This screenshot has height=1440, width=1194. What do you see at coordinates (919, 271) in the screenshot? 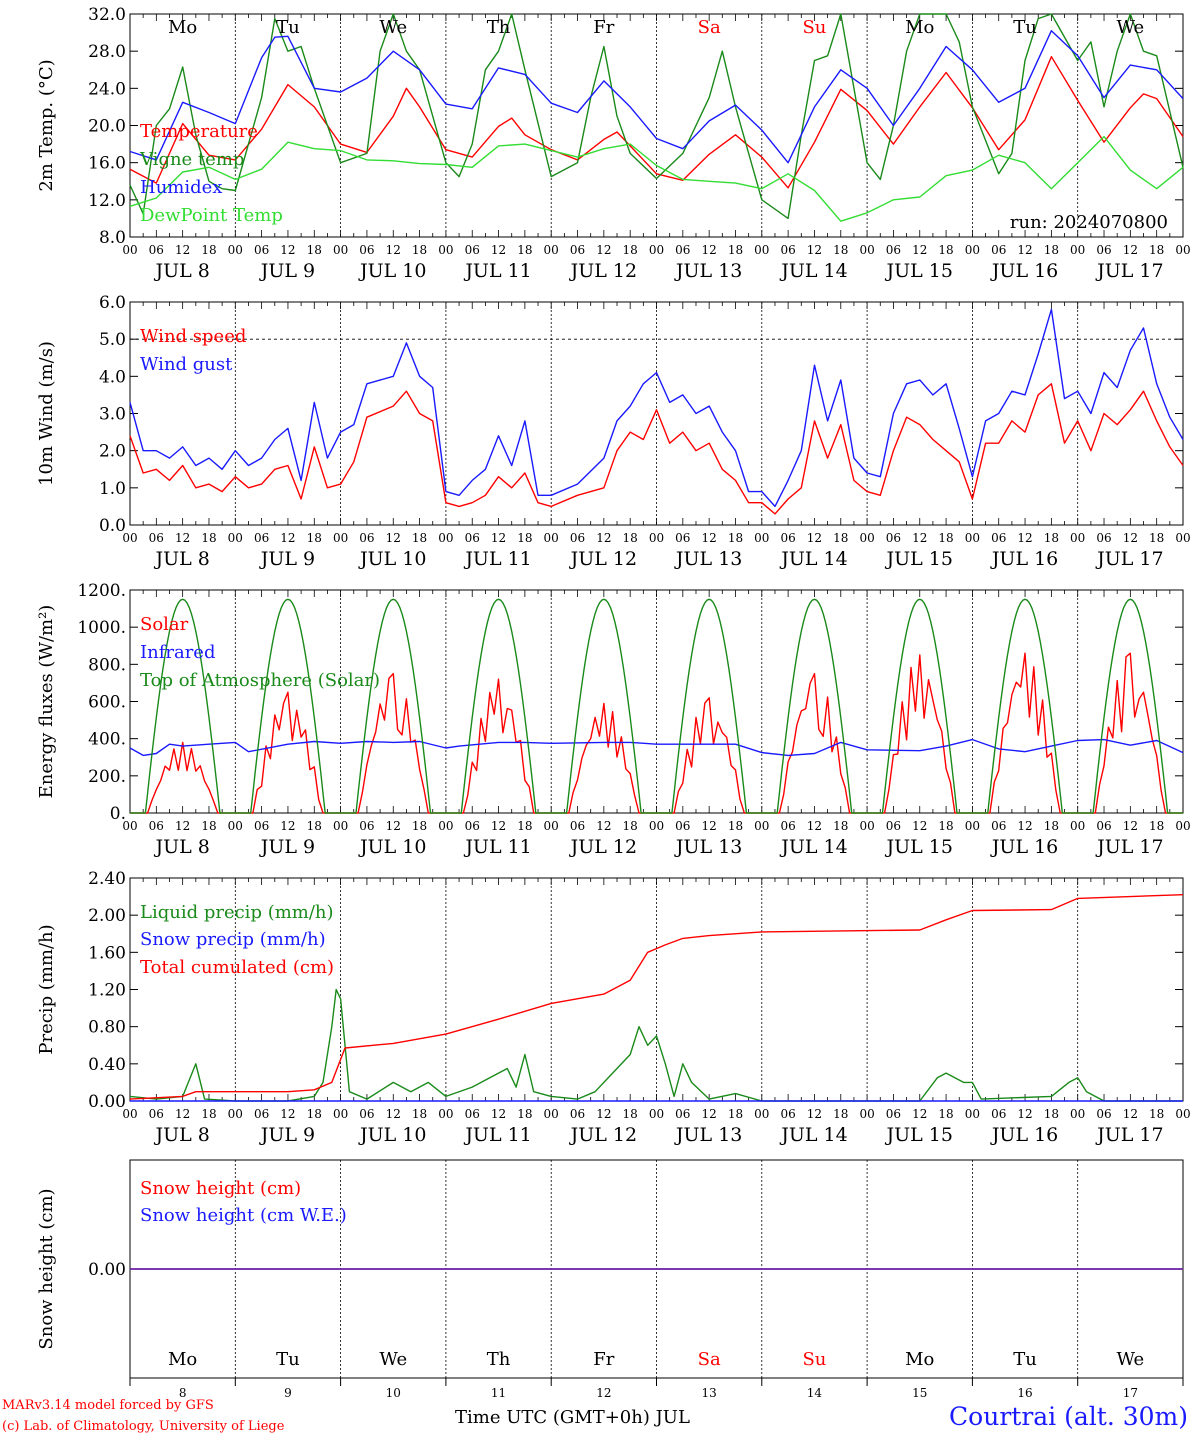
I see `date-label: JUL 15` at bounding box center [919, 271].